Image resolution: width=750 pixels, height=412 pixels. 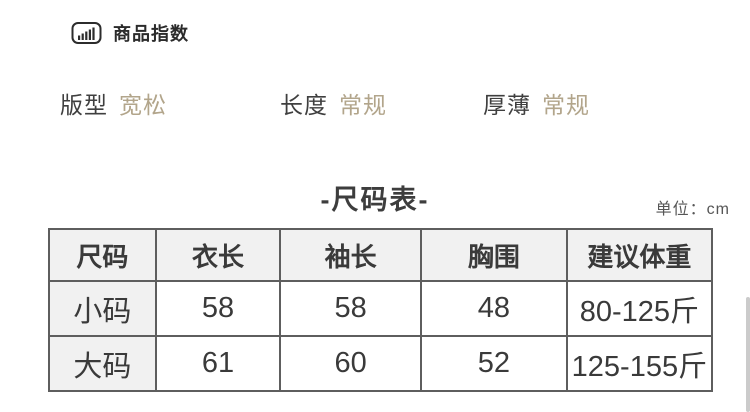 I want to click on product-index-title: 商品指数, so click(x=151, y=34).